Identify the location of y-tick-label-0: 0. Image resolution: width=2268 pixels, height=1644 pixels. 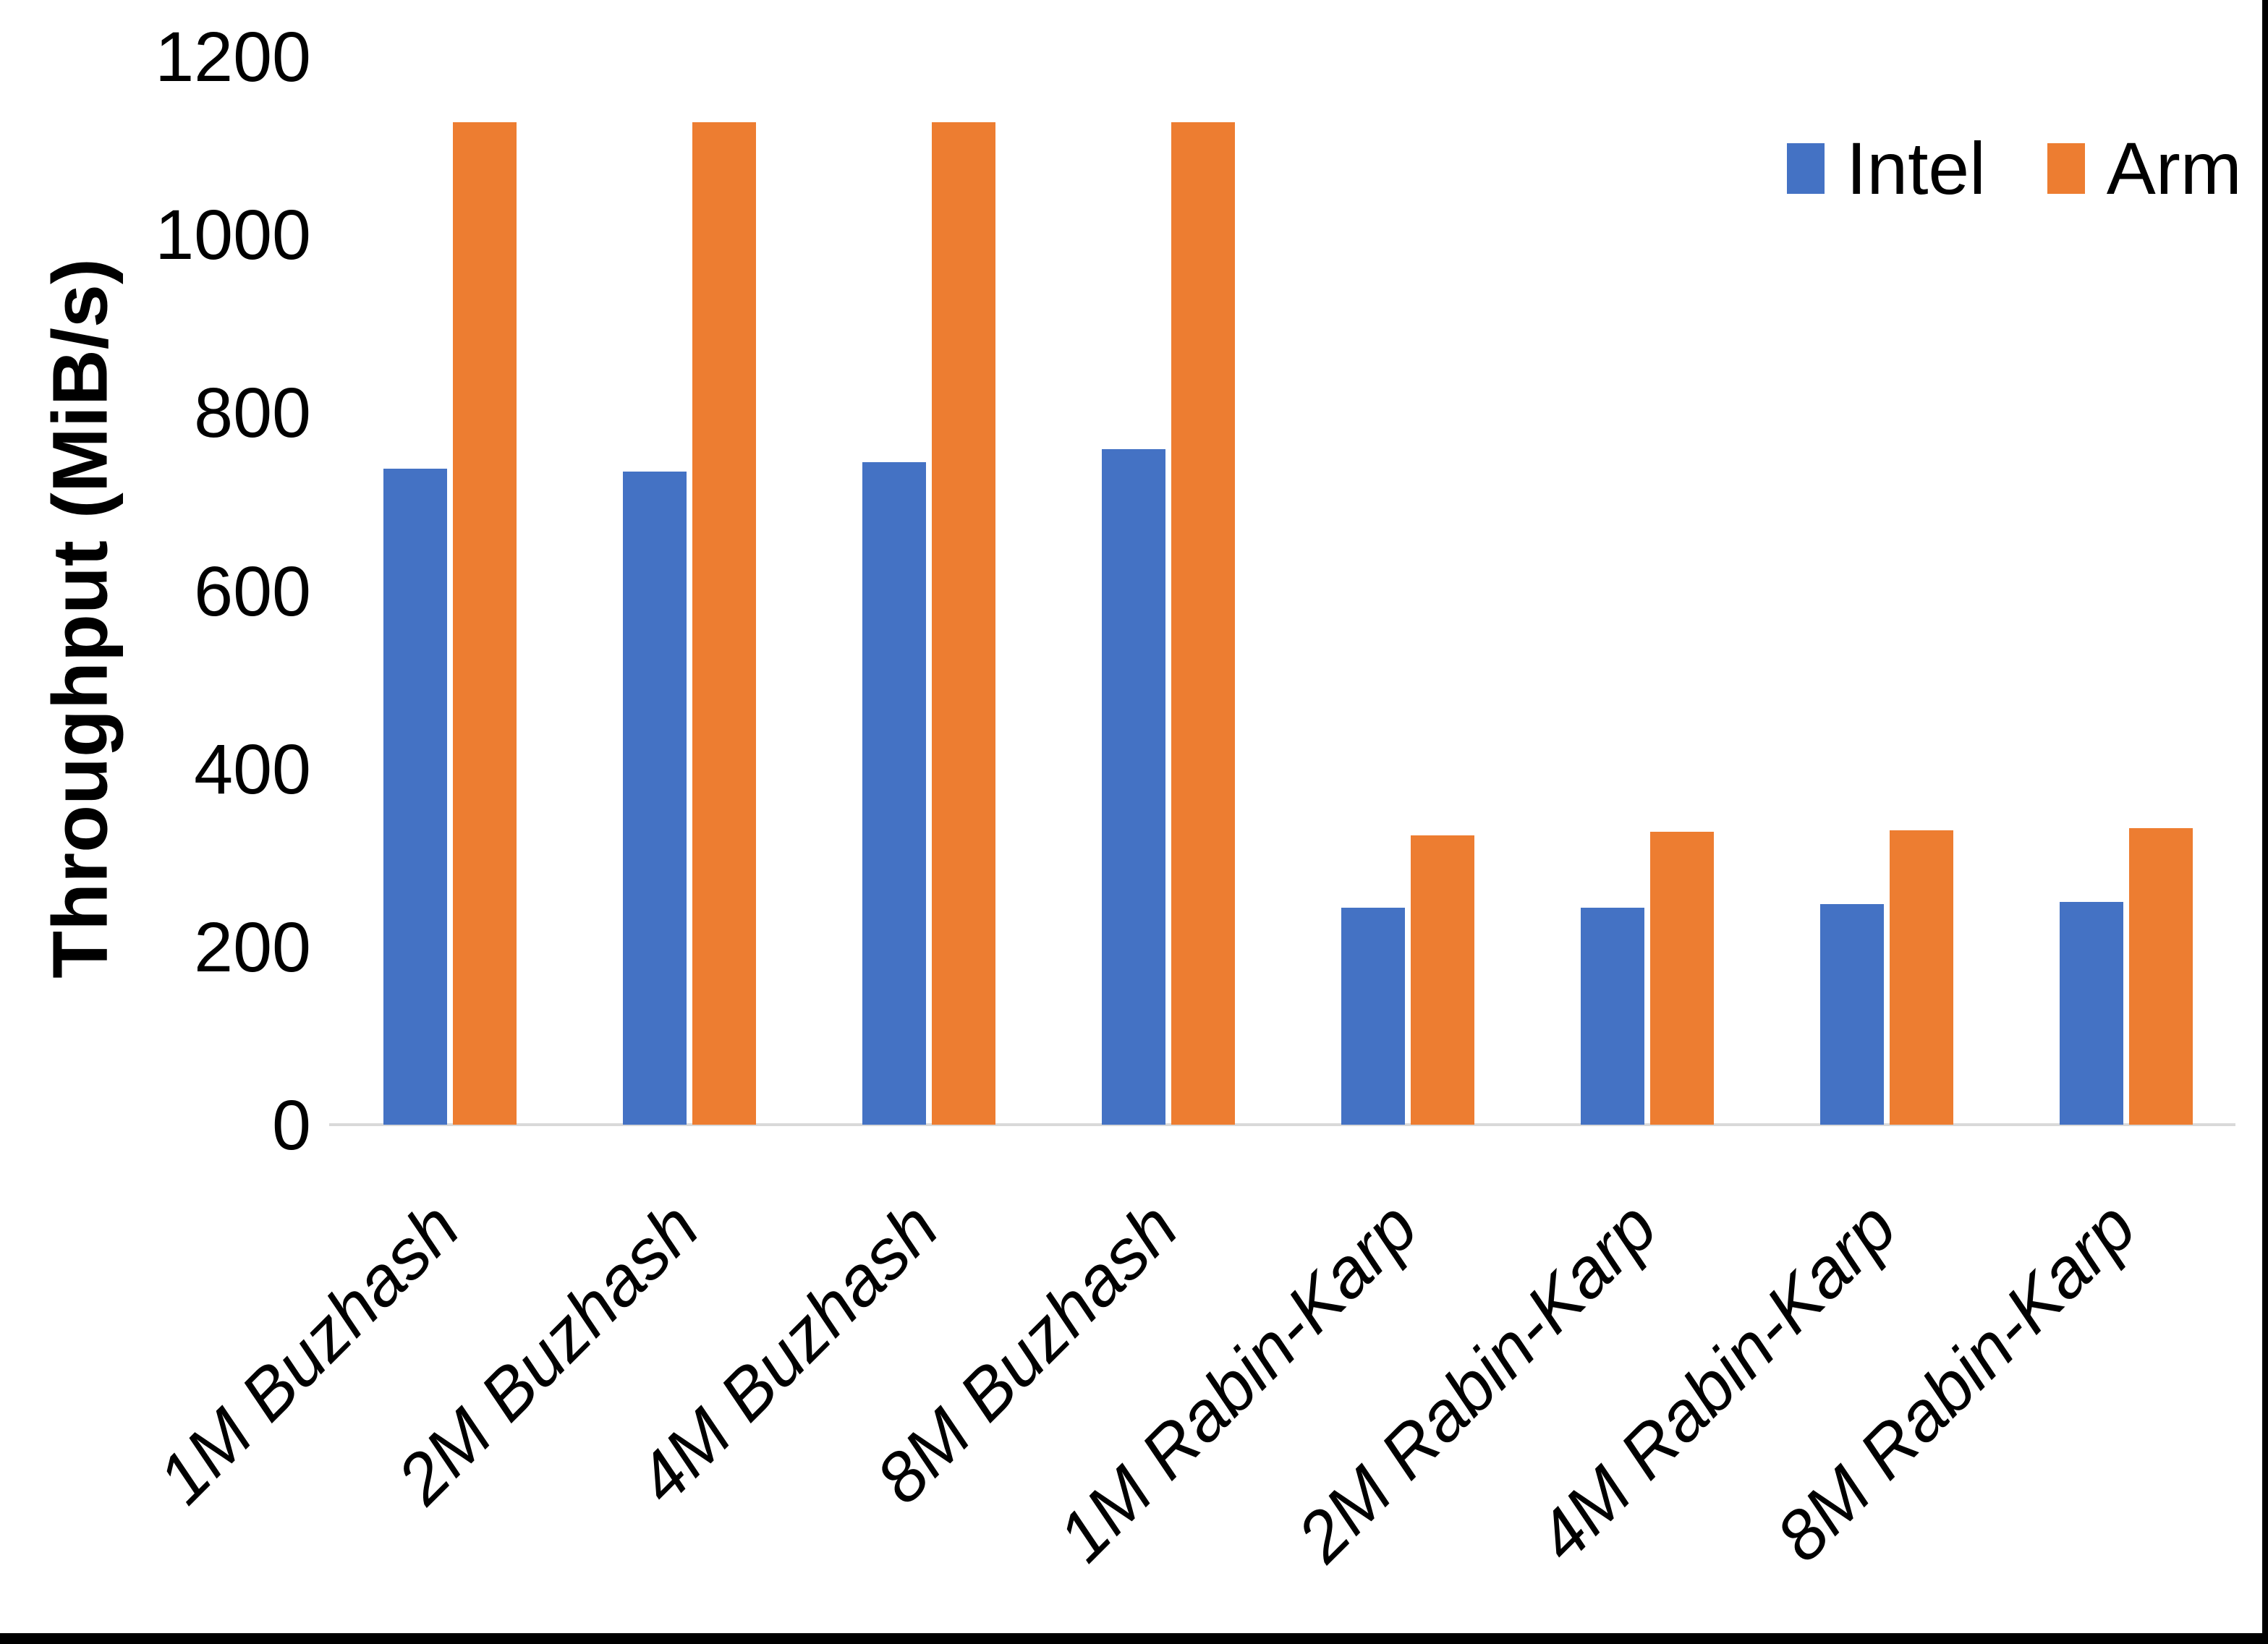
(291, 1125).